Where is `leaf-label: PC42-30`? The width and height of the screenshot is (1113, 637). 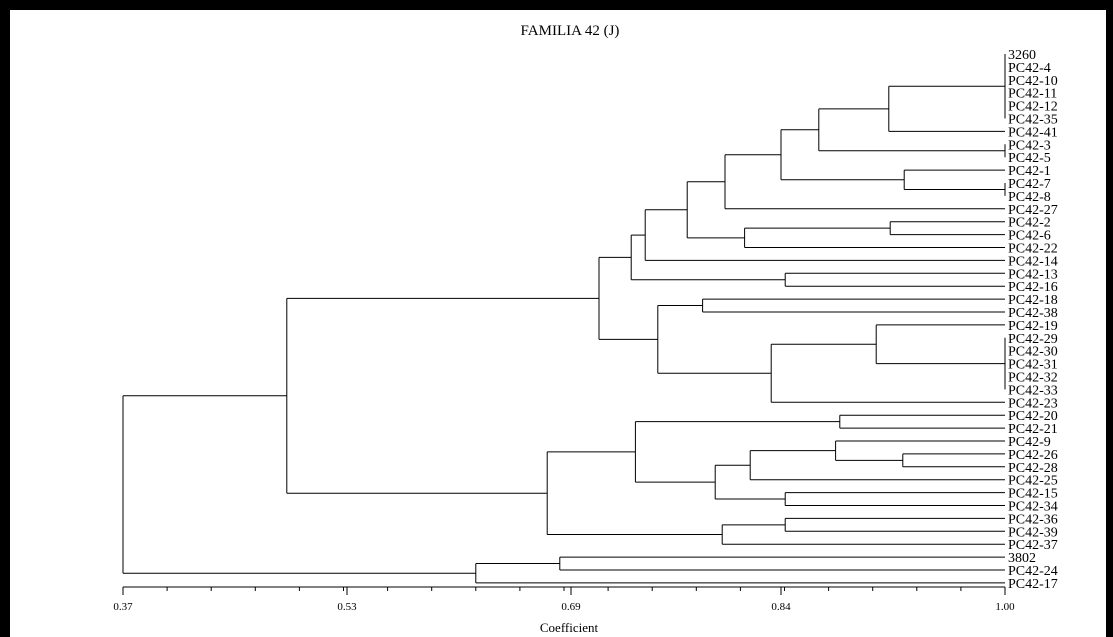
leaf-label: PC42-30 is located at coordinates (1033, 352).